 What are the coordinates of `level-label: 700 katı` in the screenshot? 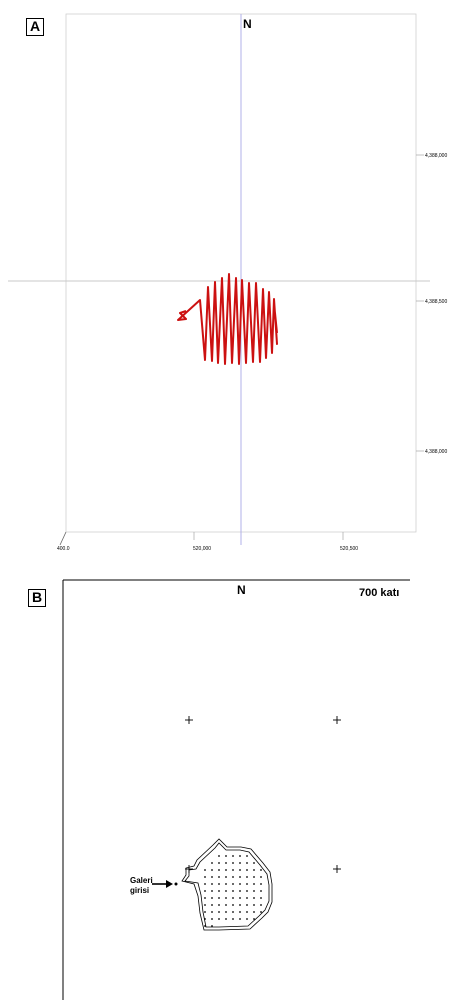 It's located at (379, 593).